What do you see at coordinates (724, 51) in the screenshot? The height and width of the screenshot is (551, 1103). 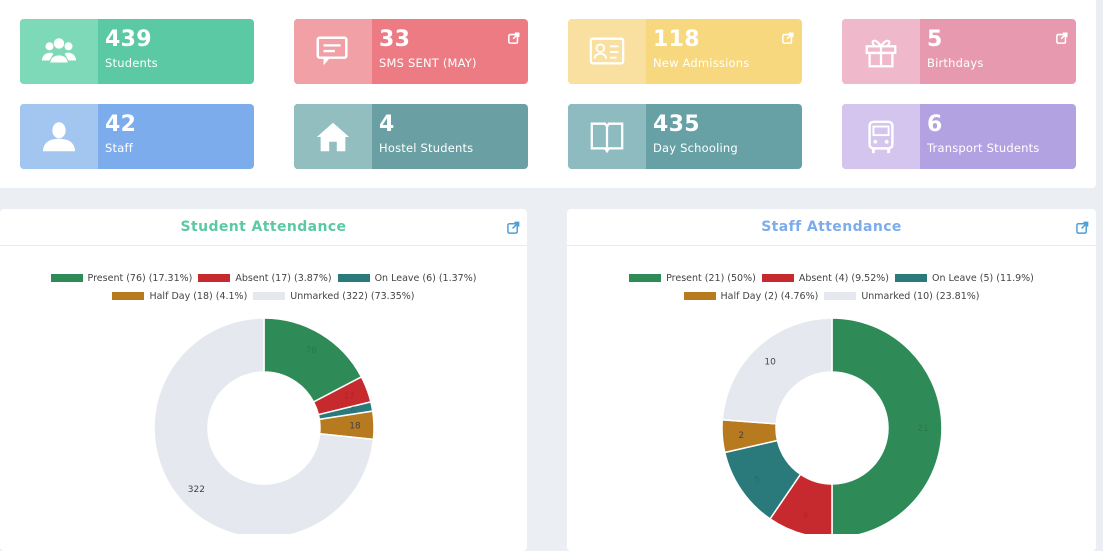 I see `tile-info: 118 New Admissions` at bounding box center [724, 51].